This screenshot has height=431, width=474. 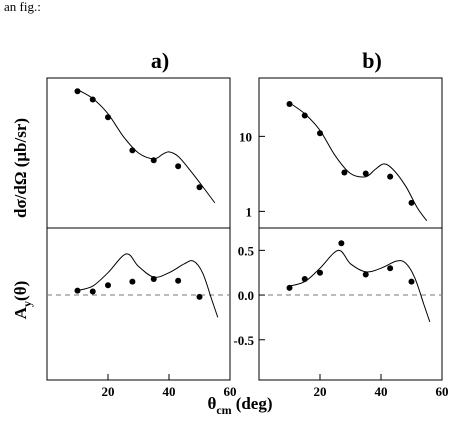 I want to click on x-label-unit: (deg), so click(x=254, y=403).